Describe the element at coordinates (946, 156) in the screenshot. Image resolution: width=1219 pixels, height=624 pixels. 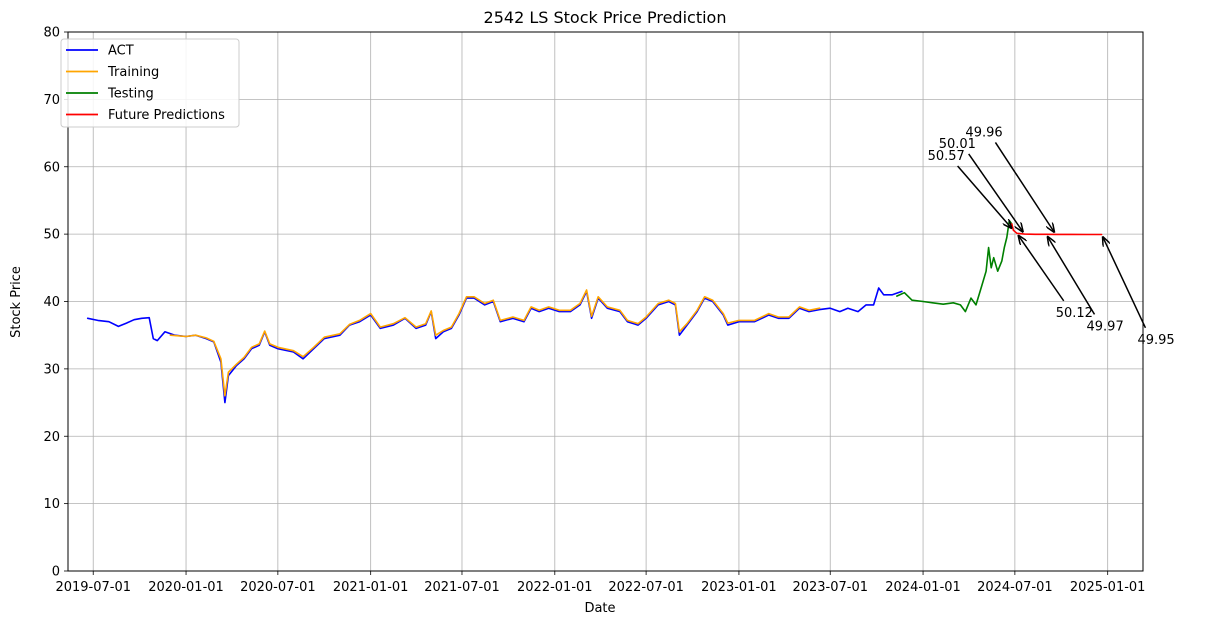
I see `annotation-label: 50.57` at that location.